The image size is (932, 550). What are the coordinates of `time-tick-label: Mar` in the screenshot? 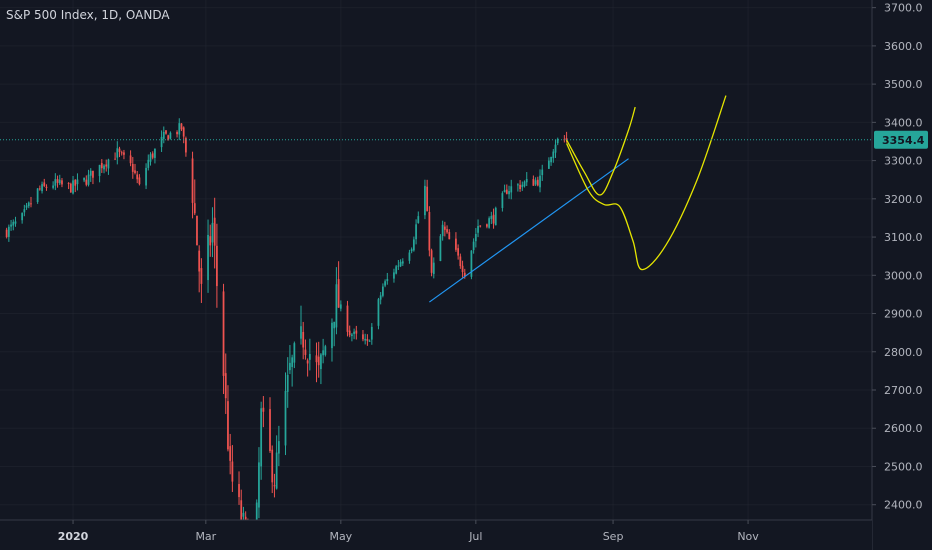 It's located at (205, 536).